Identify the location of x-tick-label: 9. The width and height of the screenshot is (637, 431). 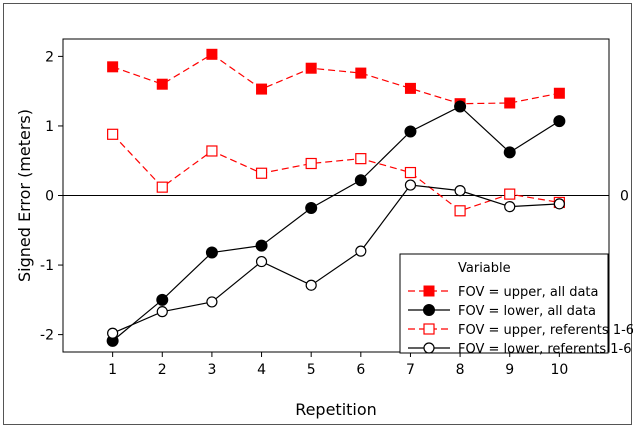
(509, 370).